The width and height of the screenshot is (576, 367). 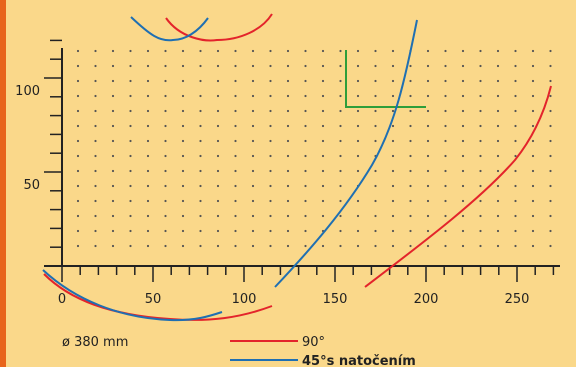 What do you see at coordinates (169, 29) in the screenshot?
I see `blue-curve-top` at bounding box center [169, 29].